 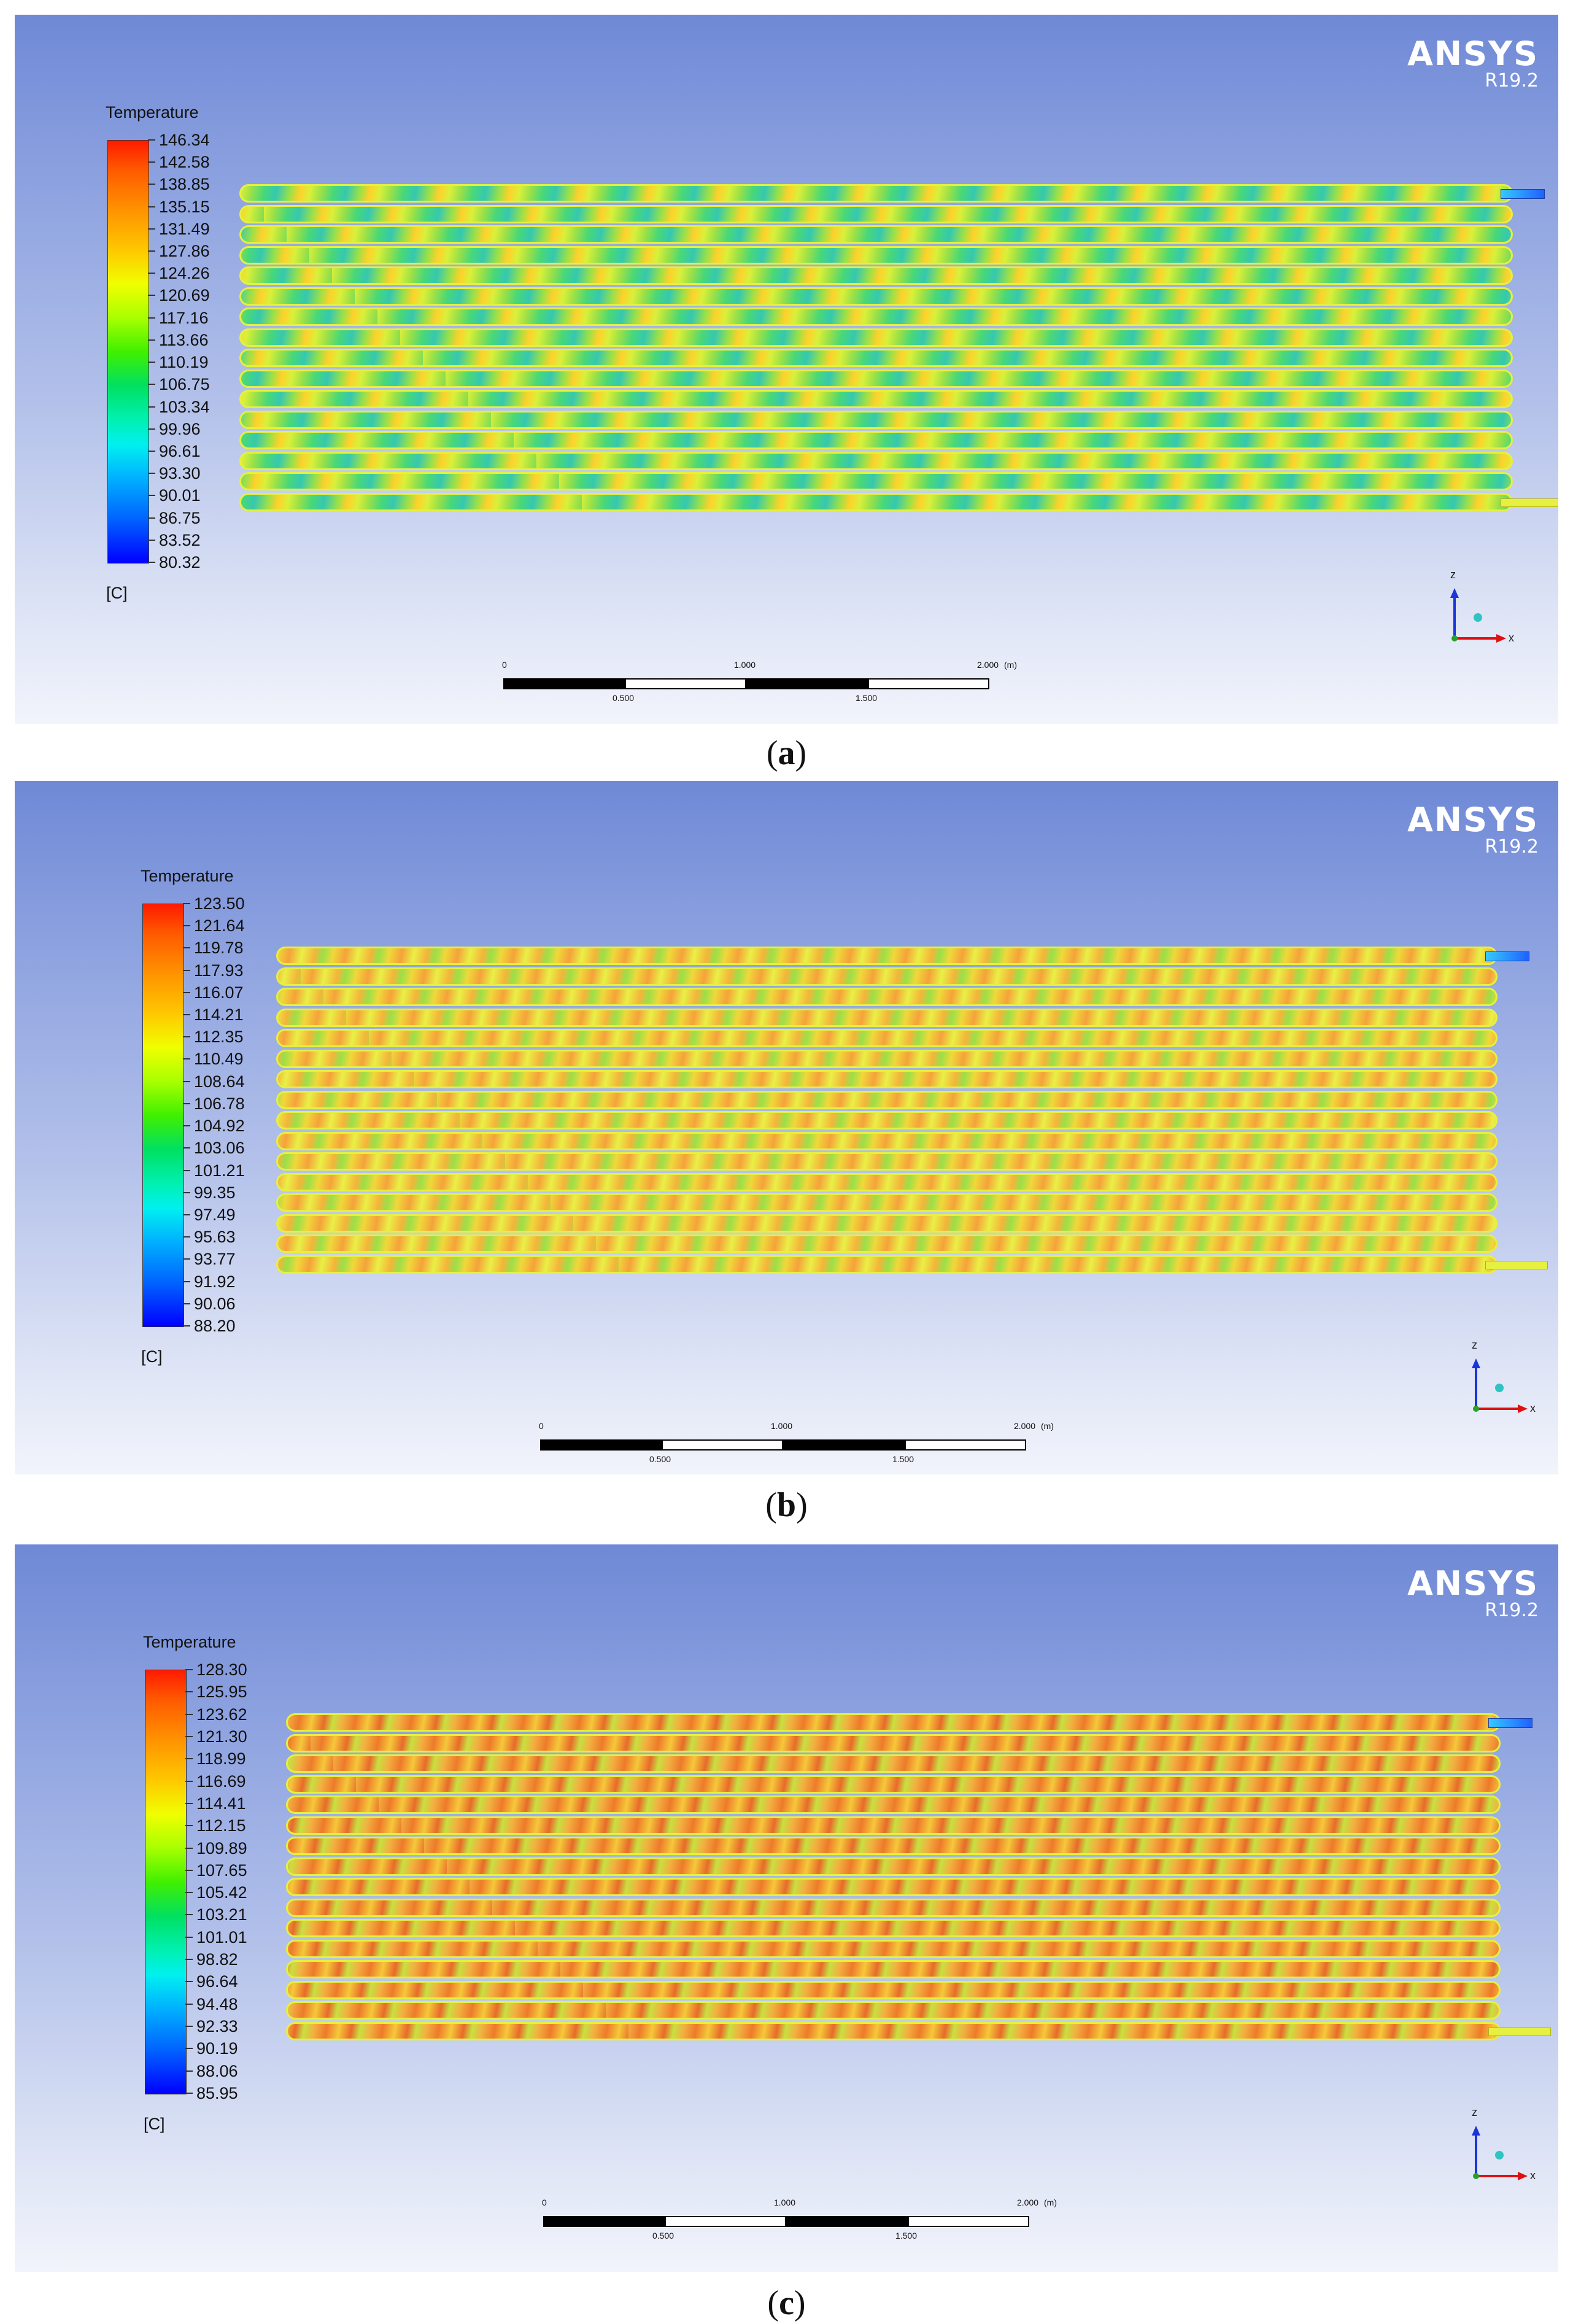 What do you see at coordinates (1473, 53) in the screenshot?
I see `ansys-brand-text: ANSYS` at bounding box center [1473, 53].